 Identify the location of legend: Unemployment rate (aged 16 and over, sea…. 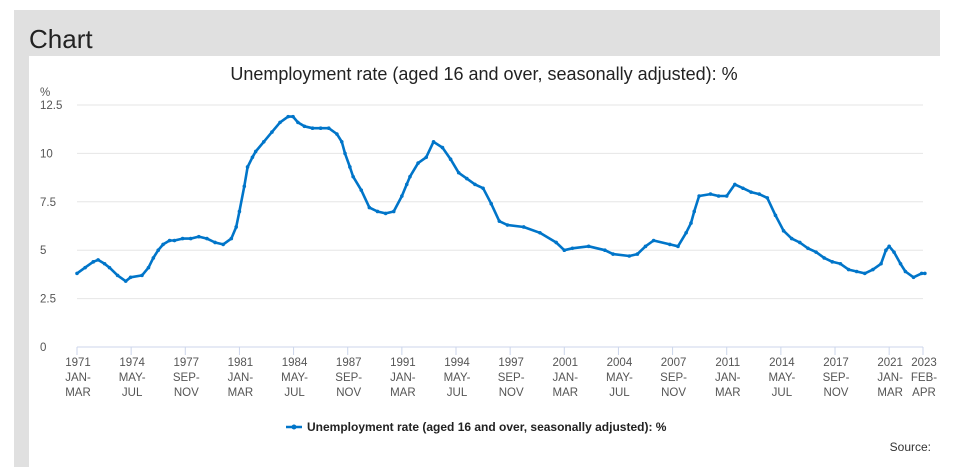
(476, 427).